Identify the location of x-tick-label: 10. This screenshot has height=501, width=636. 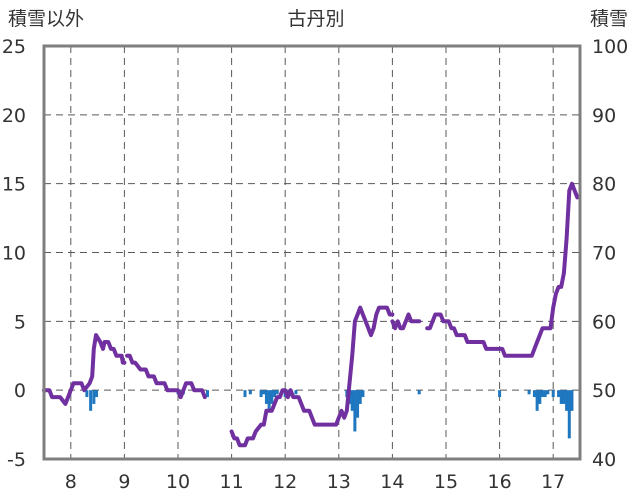
(178, 482).